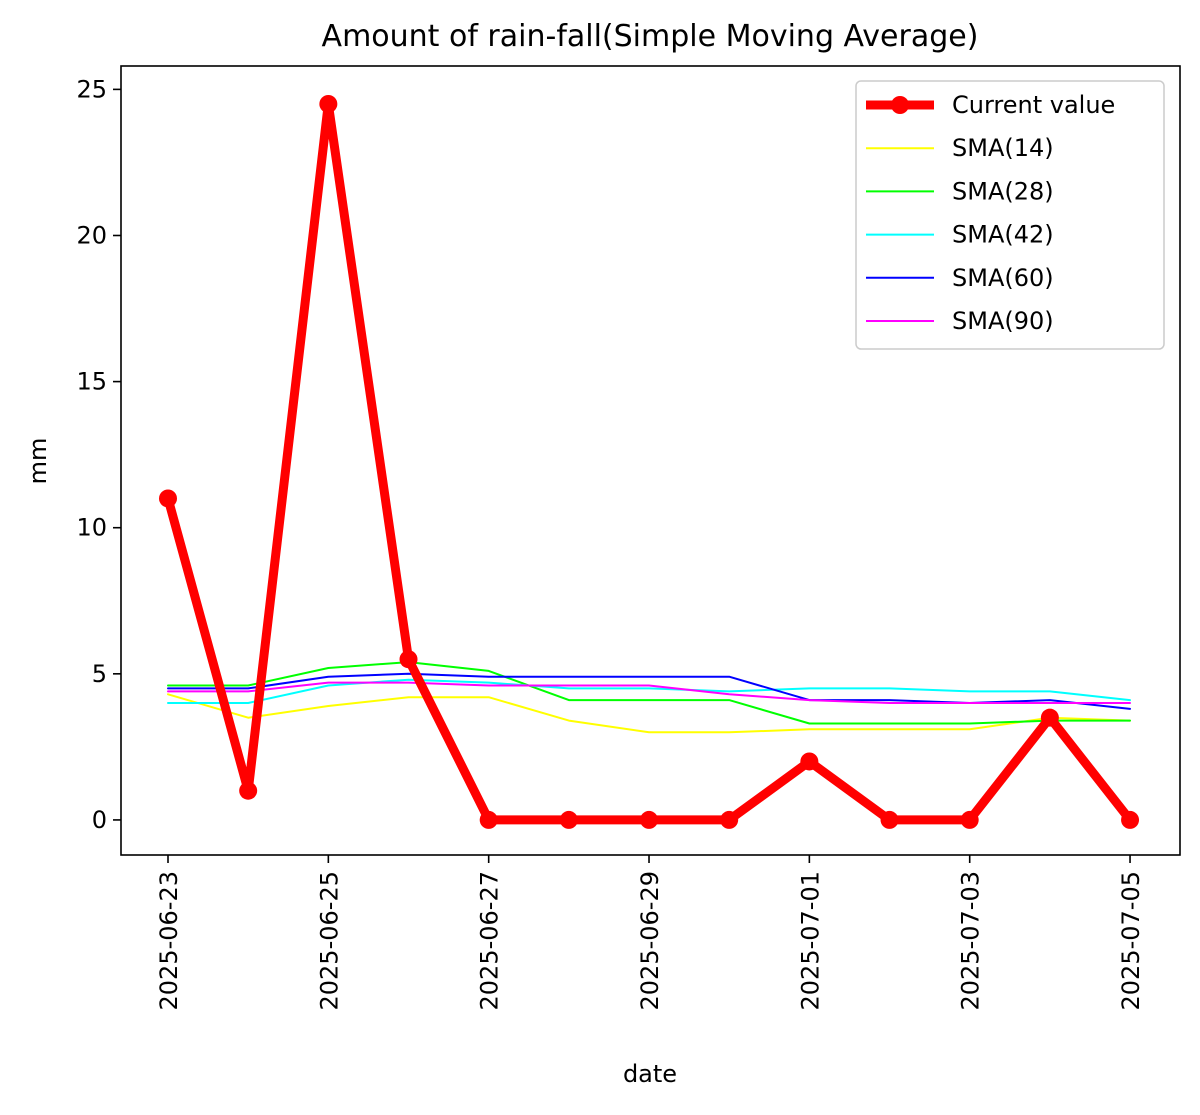 This screenshot has width=1200, height=1115. Describe the element at coordinates (91, 89) in the screenshot. I see `y-tick-label: 25` at that location.